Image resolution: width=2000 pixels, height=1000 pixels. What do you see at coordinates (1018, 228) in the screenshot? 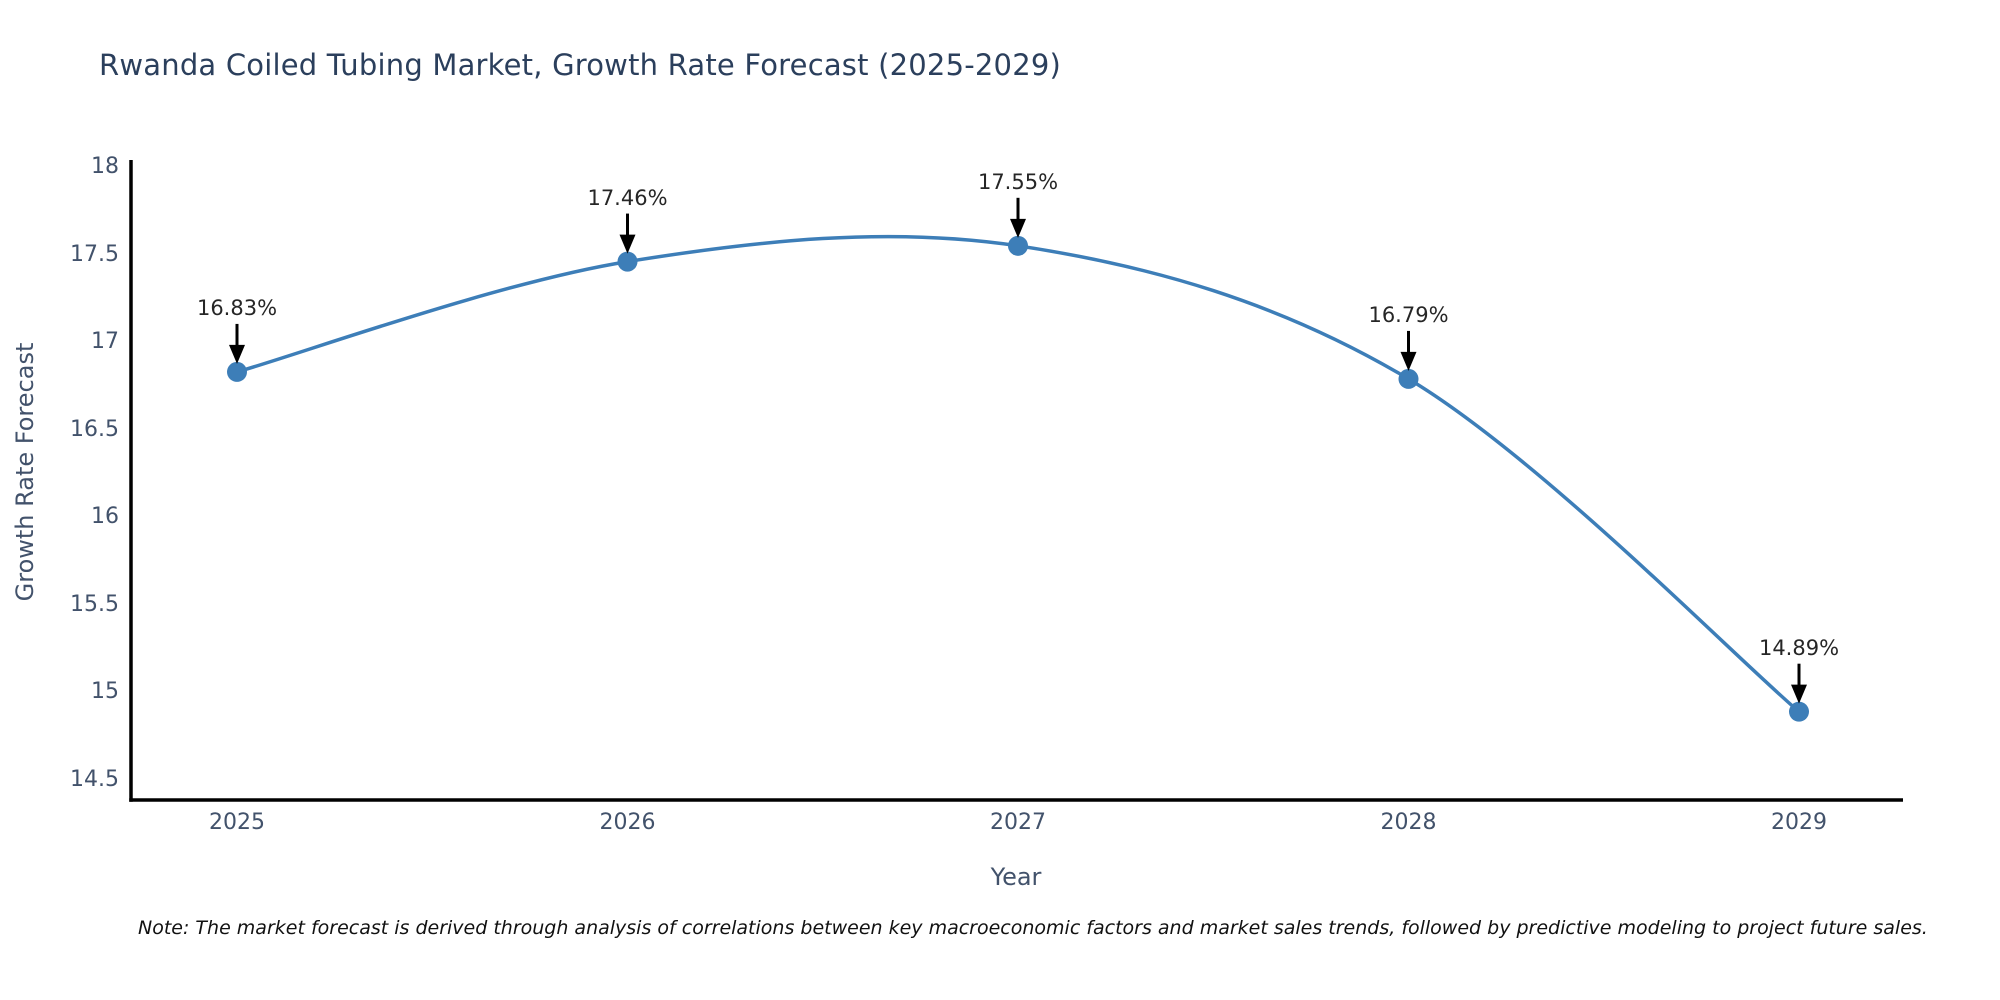
I see `annotation-arrowhead-2027` at bounding box center [1018, 228].